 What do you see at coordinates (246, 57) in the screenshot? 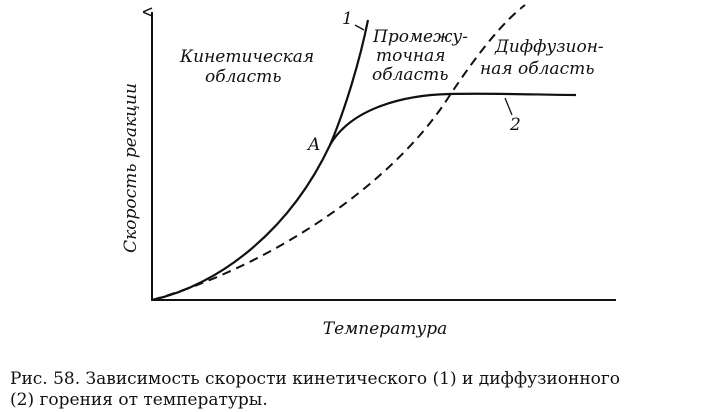
I see `region-label: Кинетическая` at bounding box center [246, 57].